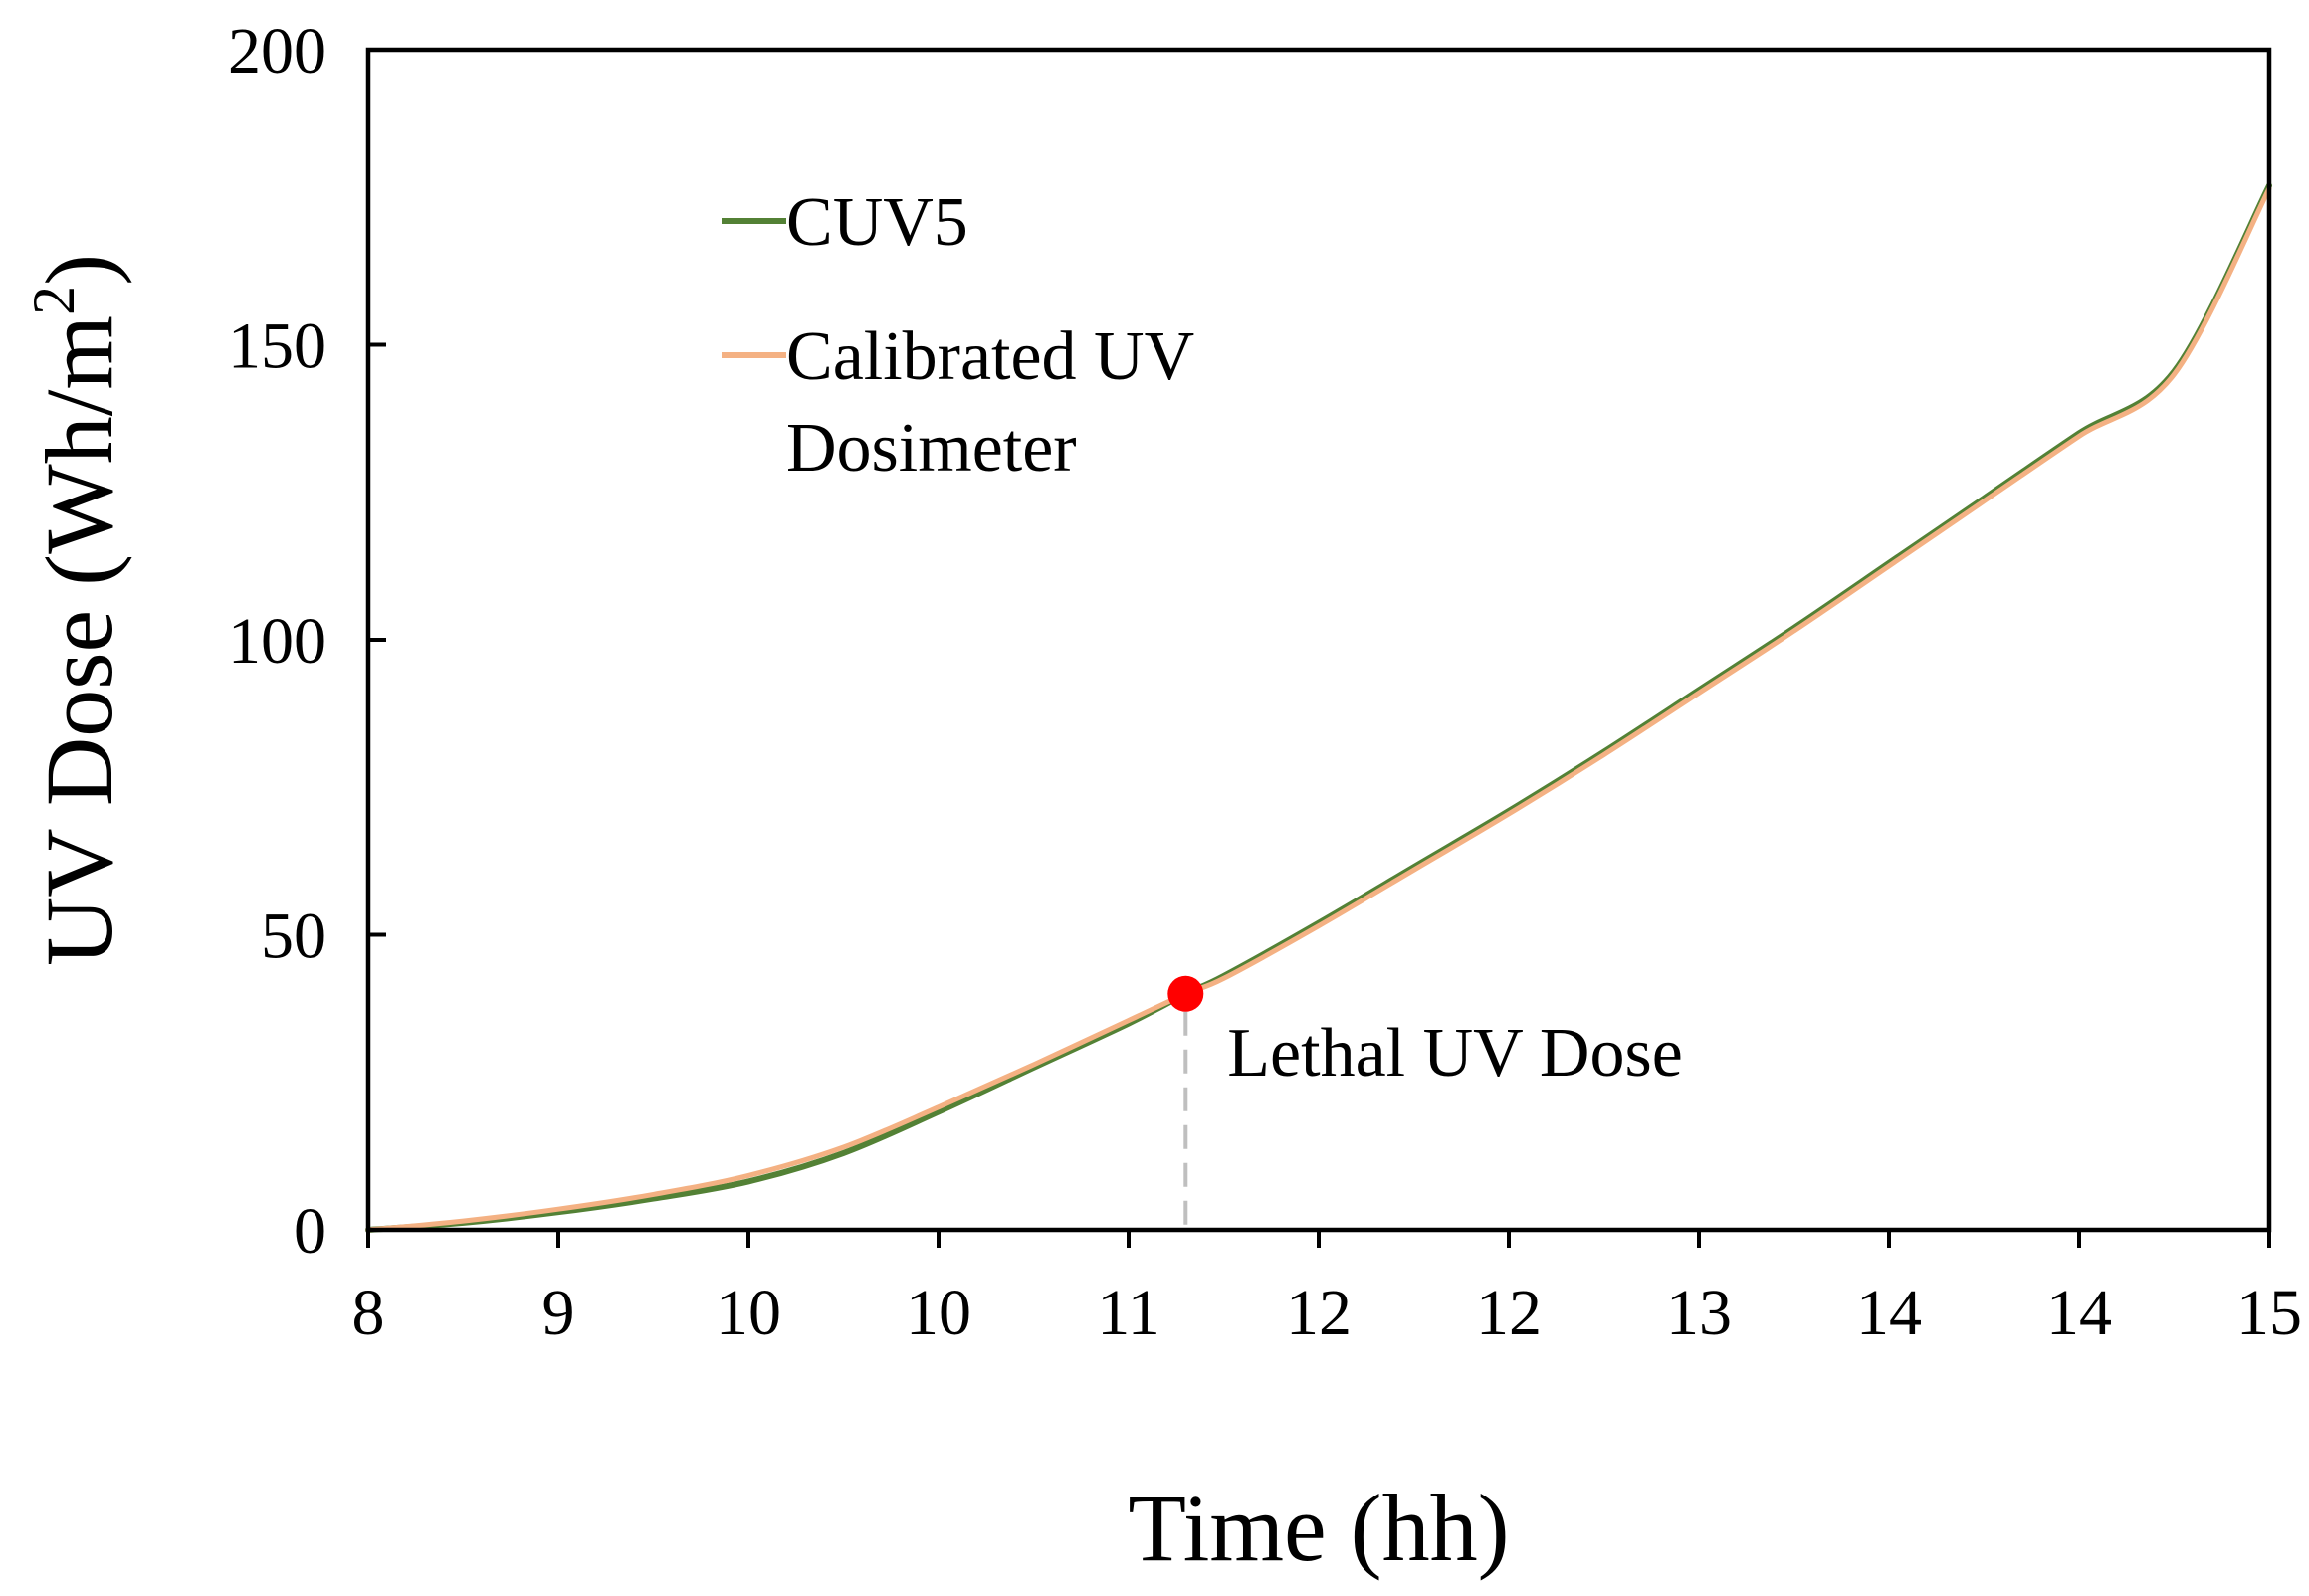 Image resolution: width=2309 pixels, height=1596 pixels. Describe the element at coordinates (559, 1313) in the screenshot. I see `x-tick-label: 9` at that location.